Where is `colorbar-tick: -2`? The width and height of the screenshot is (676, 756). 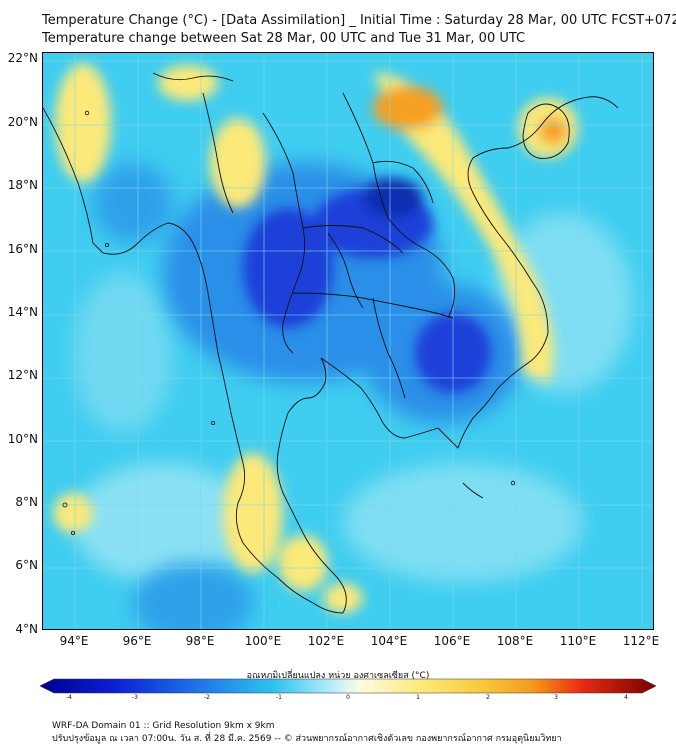
colorbar-tick: -2 is located at coordinates (207, 697).